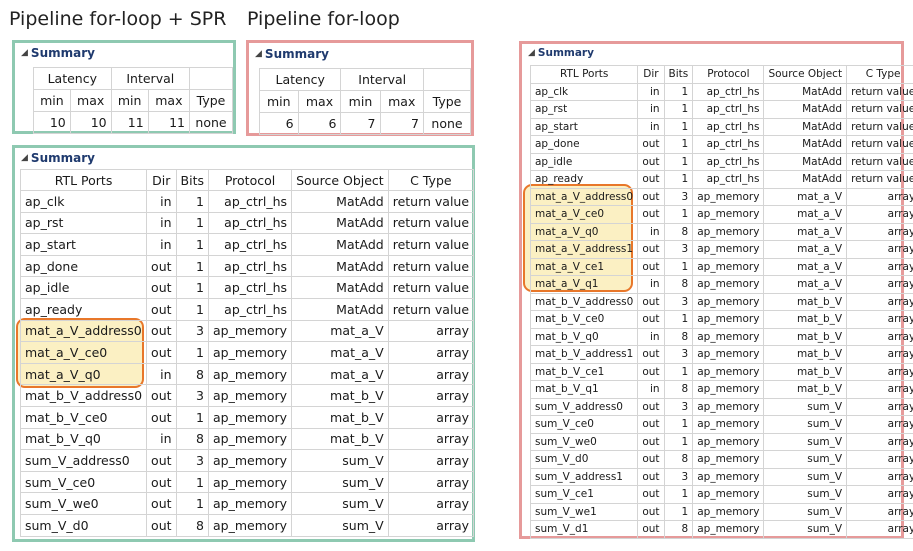  What do you see at coordinates (90, 100) in the screenshot?
I see `col-header: max` at bounding box center [90, 100].